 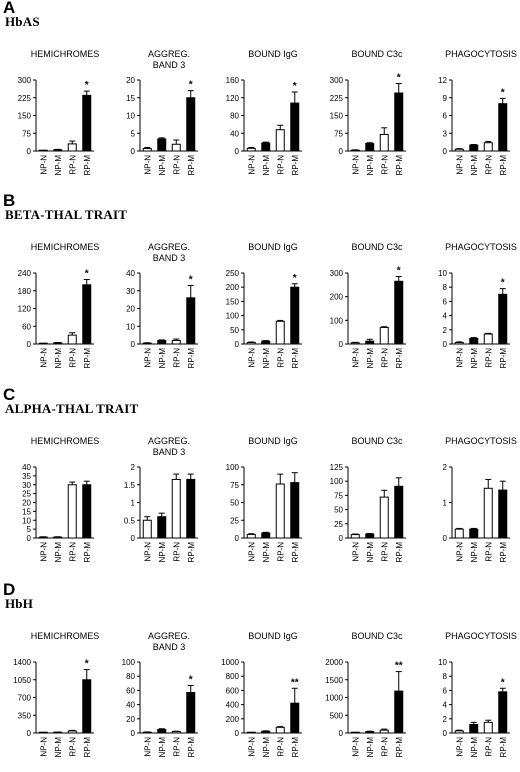 I want to click on y-tick-label: 225, so click(x=337, y=98).